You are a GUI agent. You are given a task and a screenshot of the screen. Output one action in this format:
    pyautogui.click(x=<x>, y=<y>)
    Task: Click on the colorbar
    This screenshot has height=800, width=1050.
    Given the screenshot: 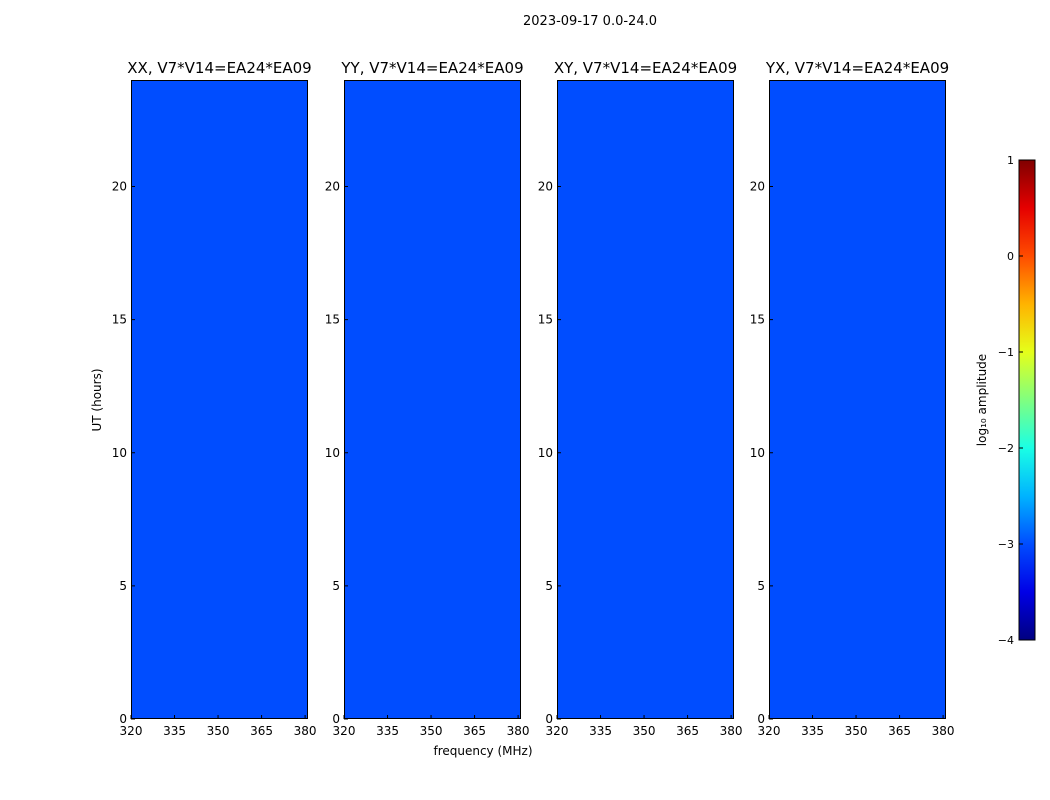 What is the action you would take?
    pyautogui.click(x=1027, y=400)
    